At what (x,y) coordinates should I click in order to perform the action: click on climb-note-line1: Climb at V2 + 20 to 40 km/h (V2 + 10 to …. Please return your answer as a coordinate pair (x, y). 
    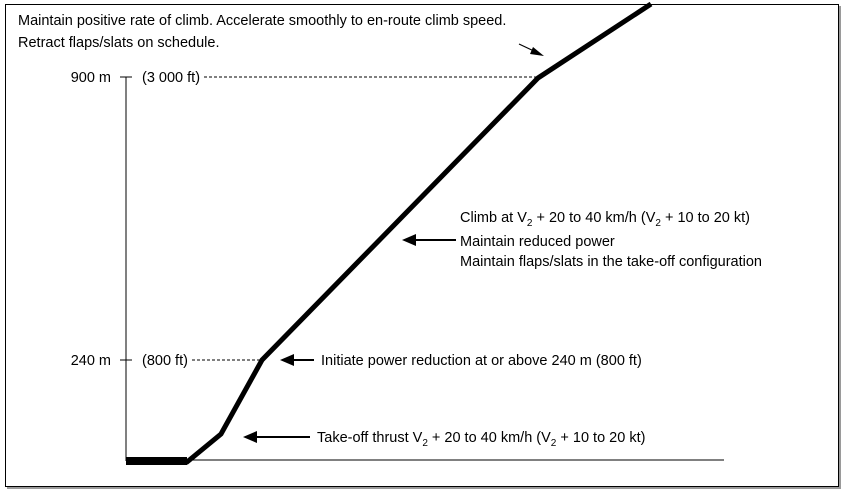
    Looking at the image, I should click on (605, 219).